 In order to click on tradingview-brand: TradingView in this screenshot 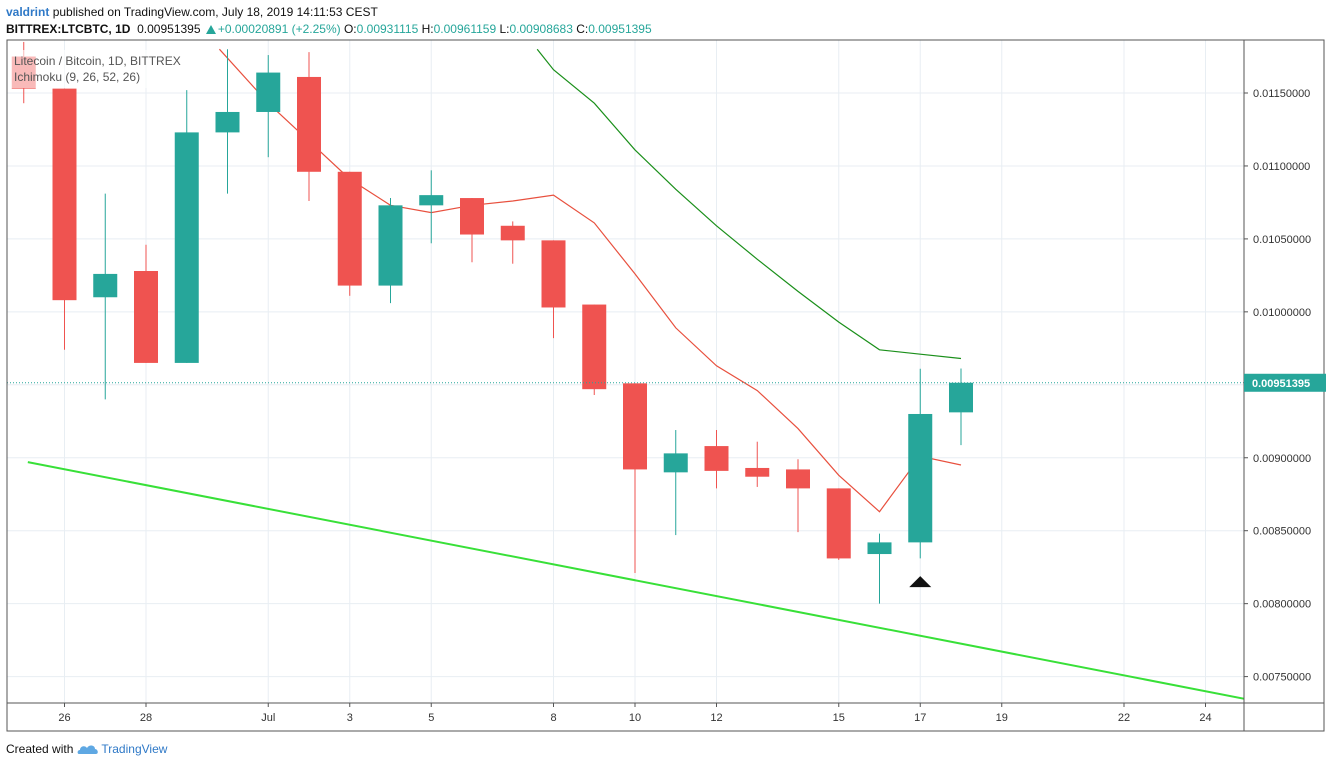, I will do `click(134, 749)`.